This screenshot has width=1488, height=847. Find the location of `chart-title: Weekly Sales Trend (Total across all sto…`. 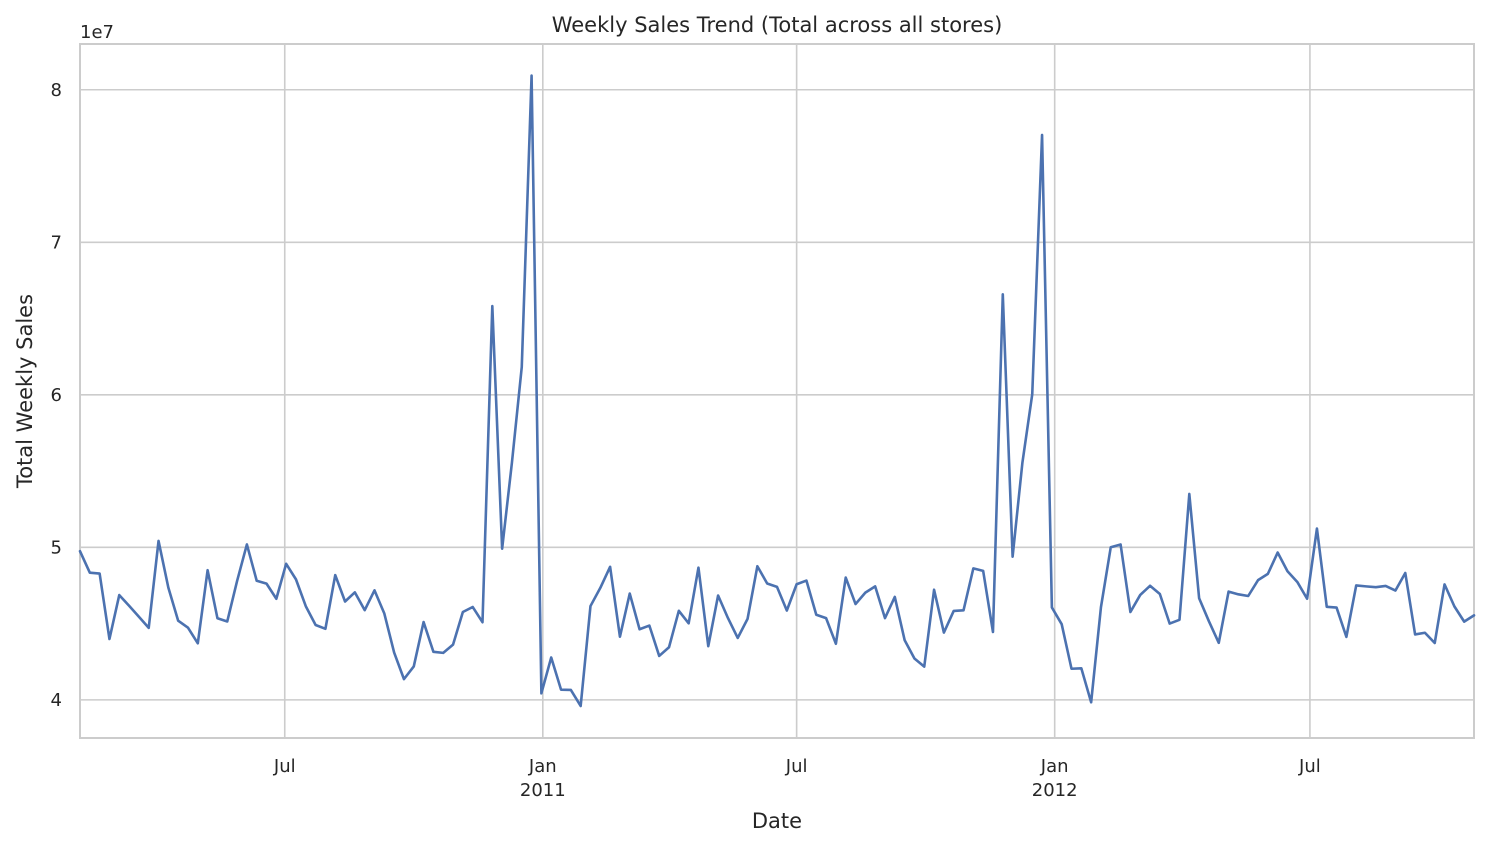

chart-title: Weekly Sales Trend (Total across all sto… is located at coordinates (777, 25).